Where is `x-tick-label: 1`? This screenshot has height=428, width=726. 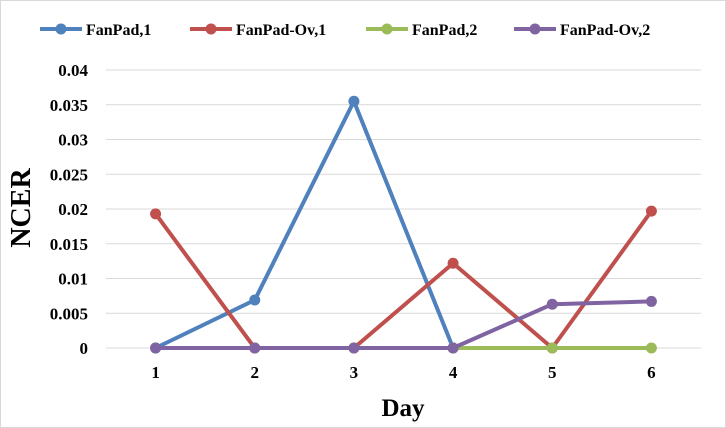
x-tick-label: 1 is located at coordinates (155, 372).